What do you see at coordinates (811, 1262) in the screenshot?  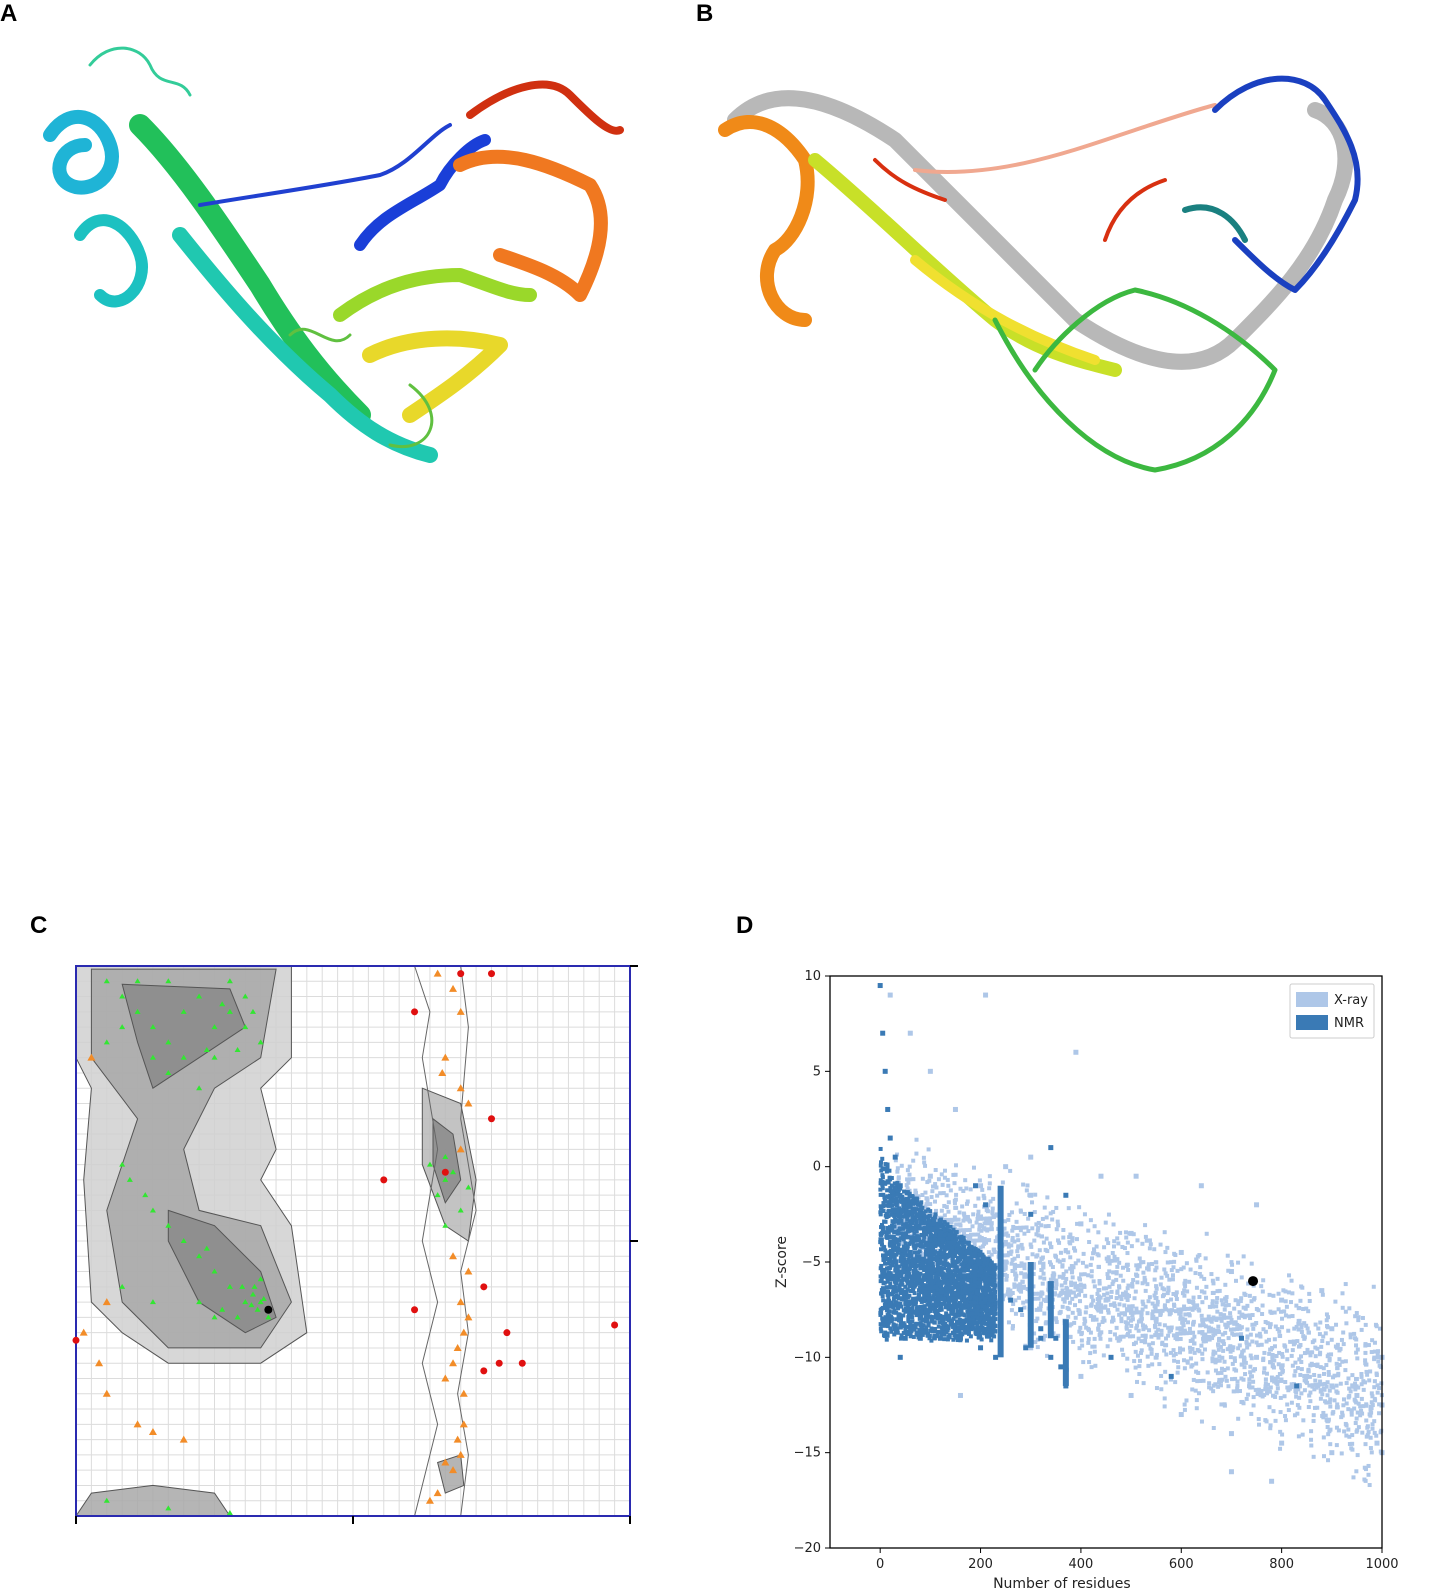 I see `zplot-y-tick-label: −5` at bounding box center [811, 1262].